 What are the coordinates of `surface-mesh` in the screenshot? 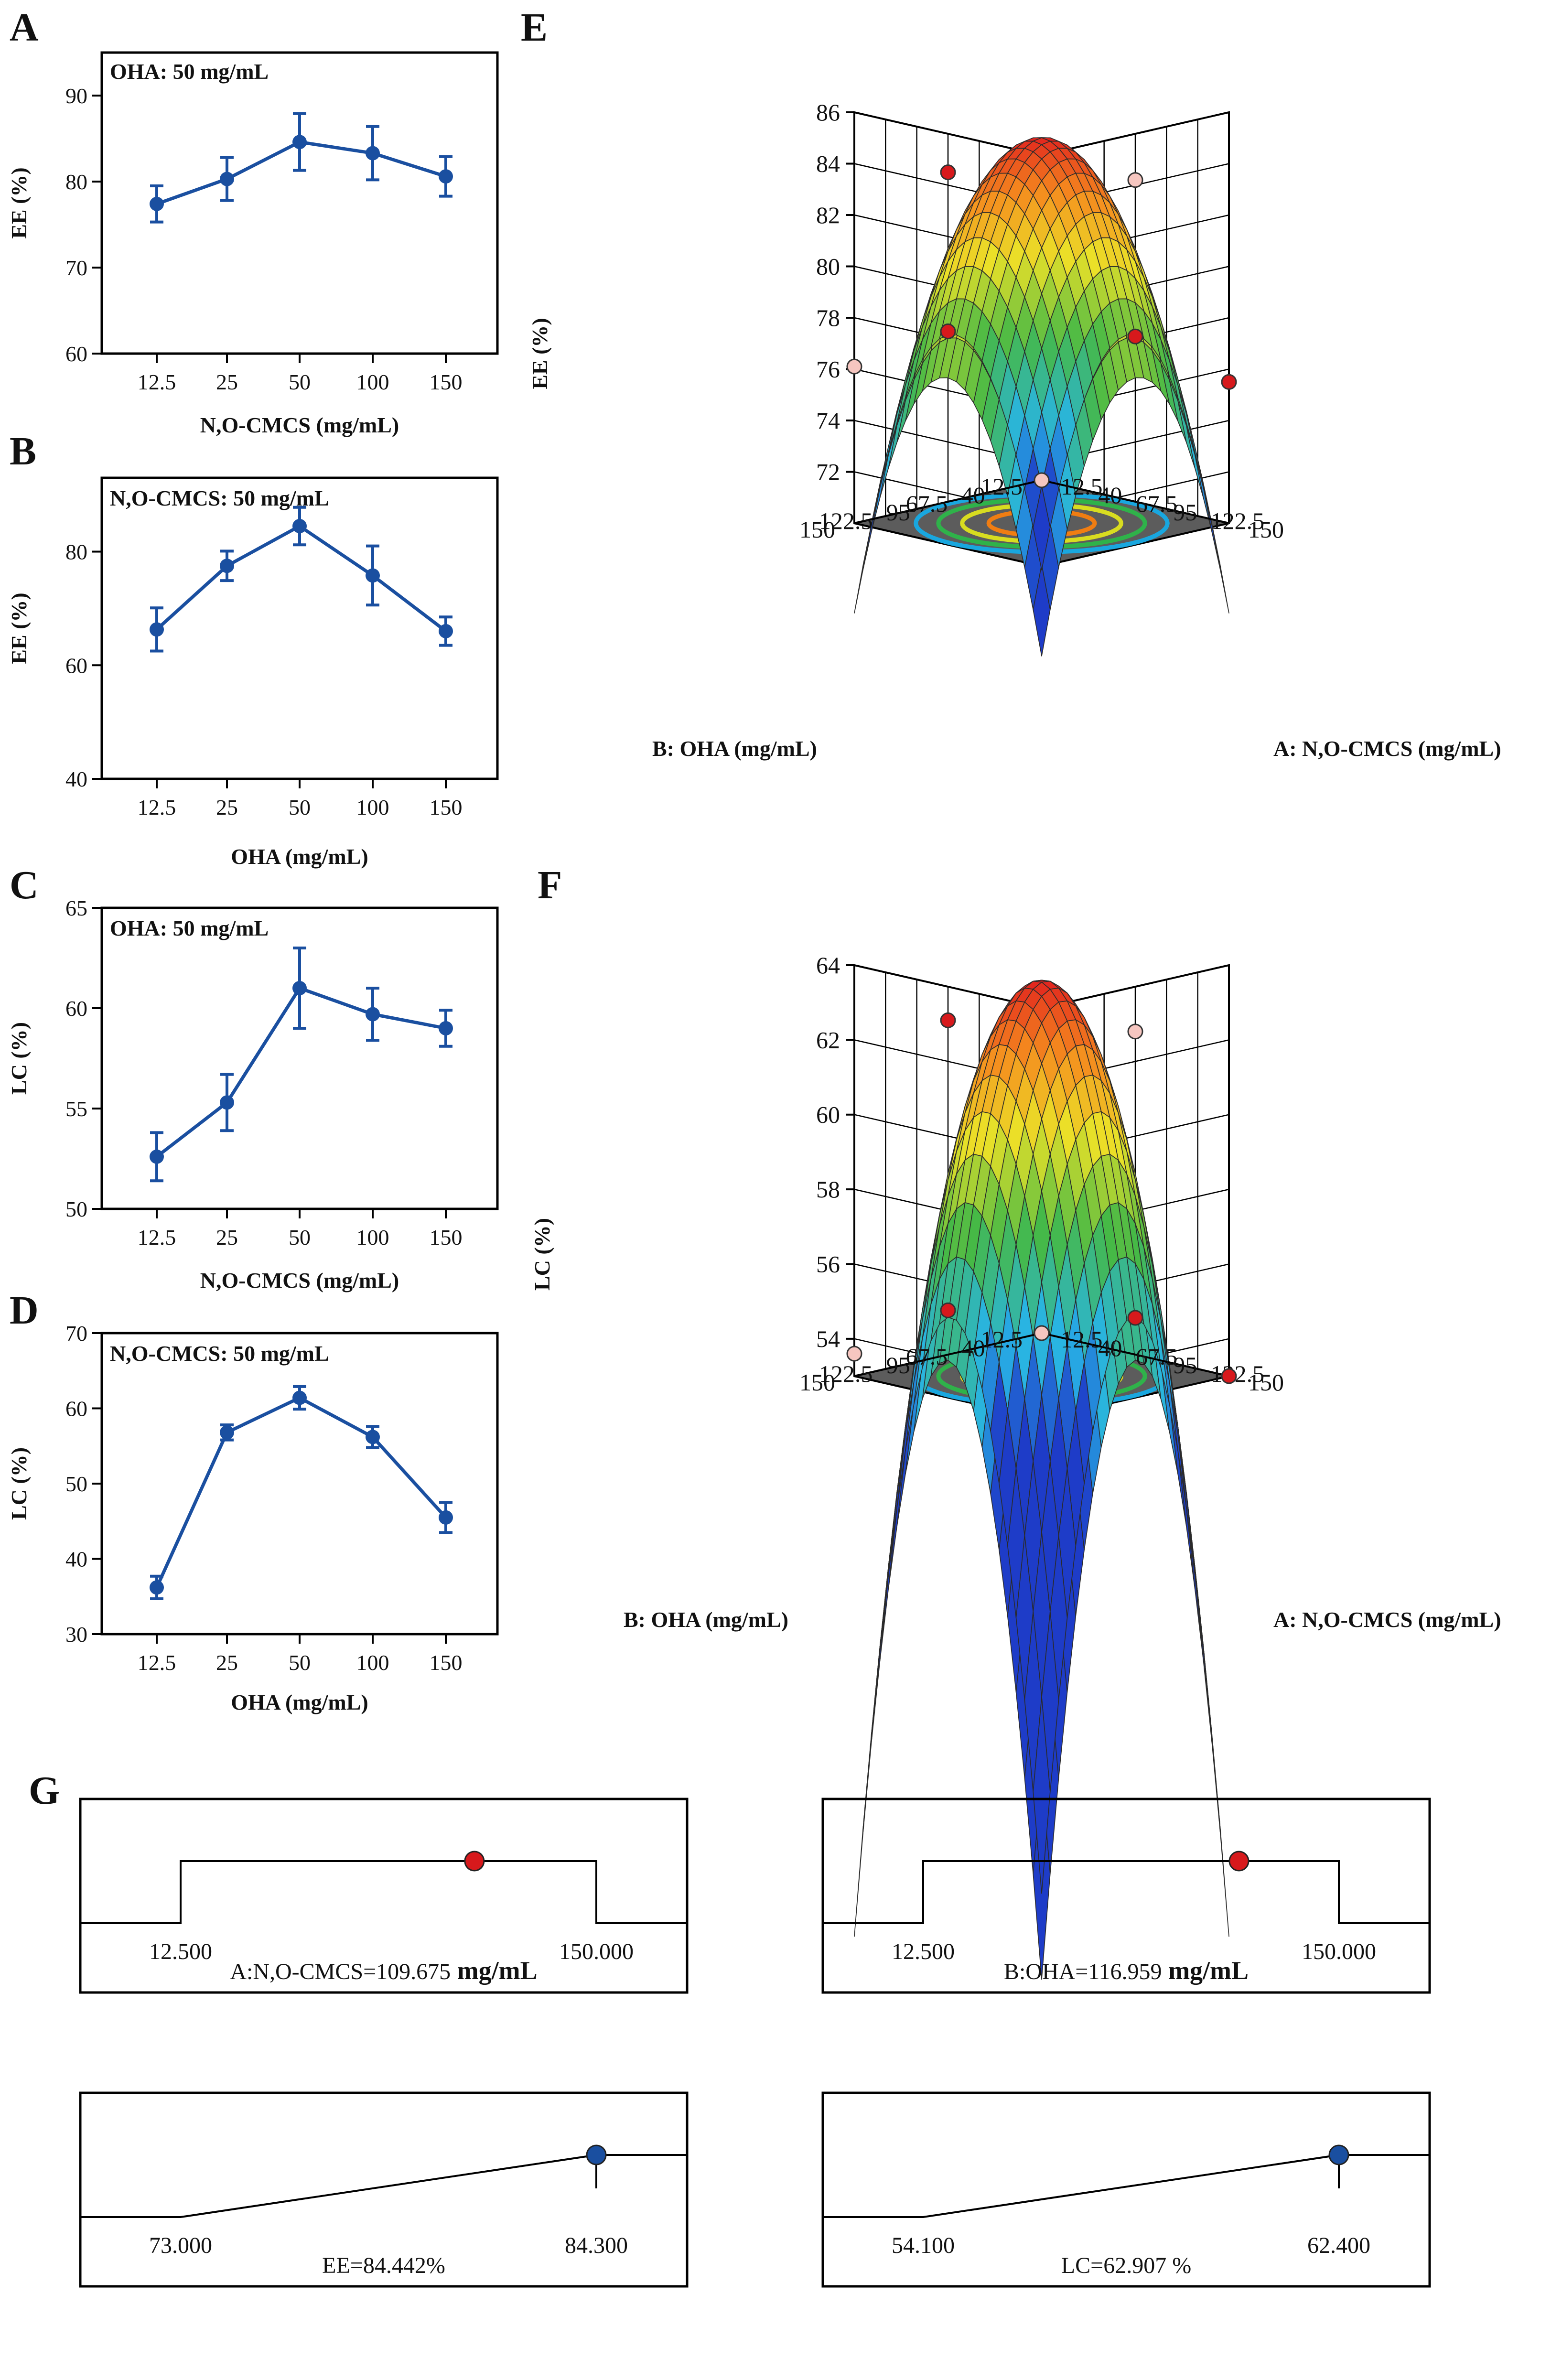 It's located at (1041, 1480).